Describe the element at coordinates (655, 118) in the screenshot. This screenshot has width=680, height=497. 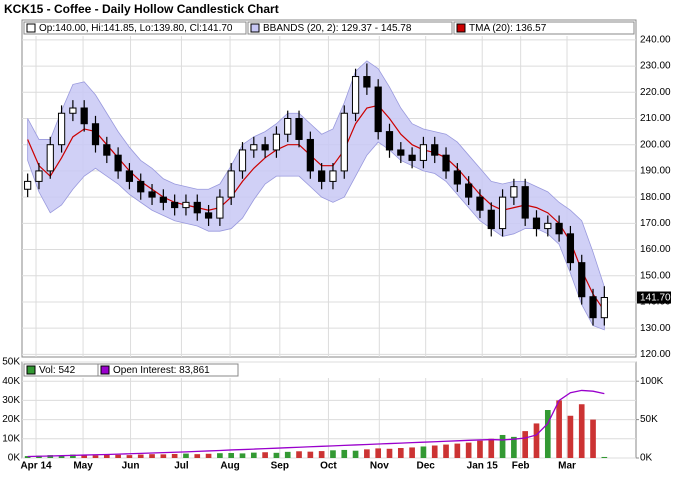
I see `y-tick-label: 210.00` at that location.